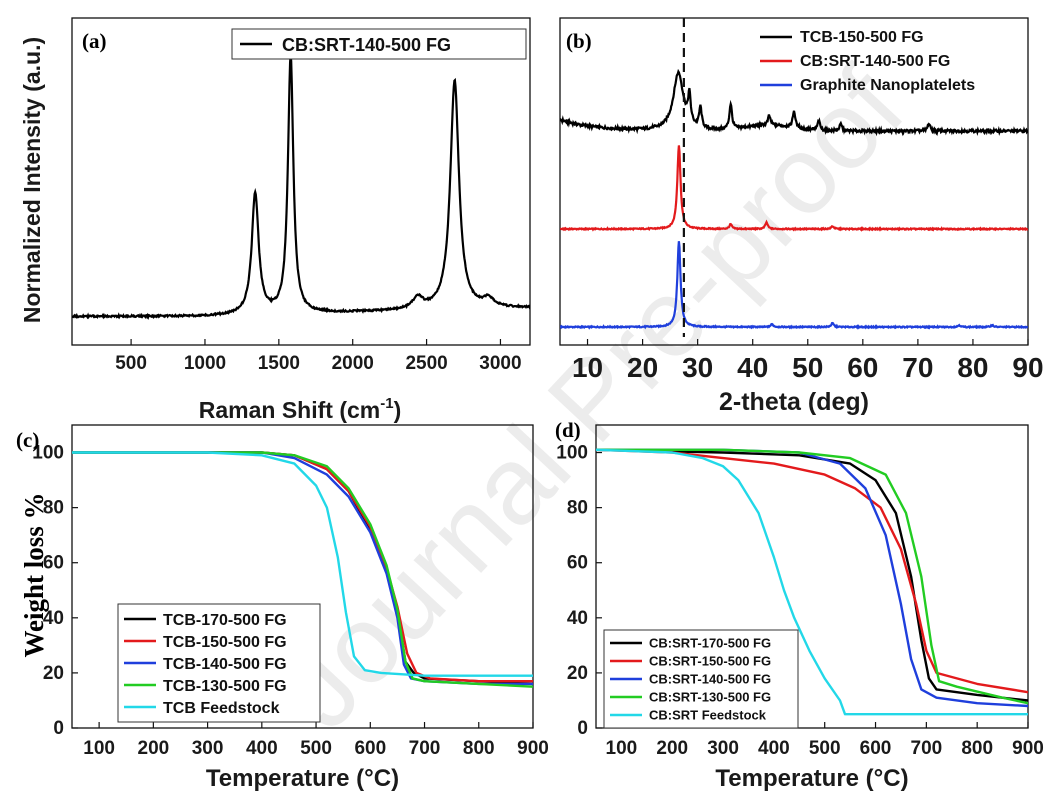 The image size is (1056, 805). I want to click on legend-label: CB:SRT Feedstock, so click(708, 715).